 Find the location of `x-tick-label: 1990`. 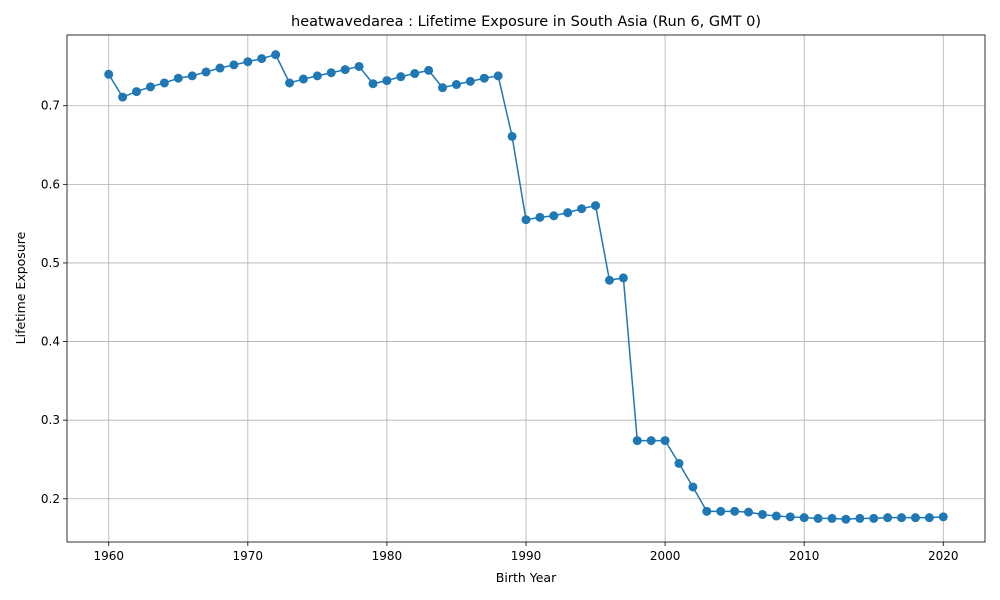

x-tick-label: 1990 is located at coordinates (526, 556).